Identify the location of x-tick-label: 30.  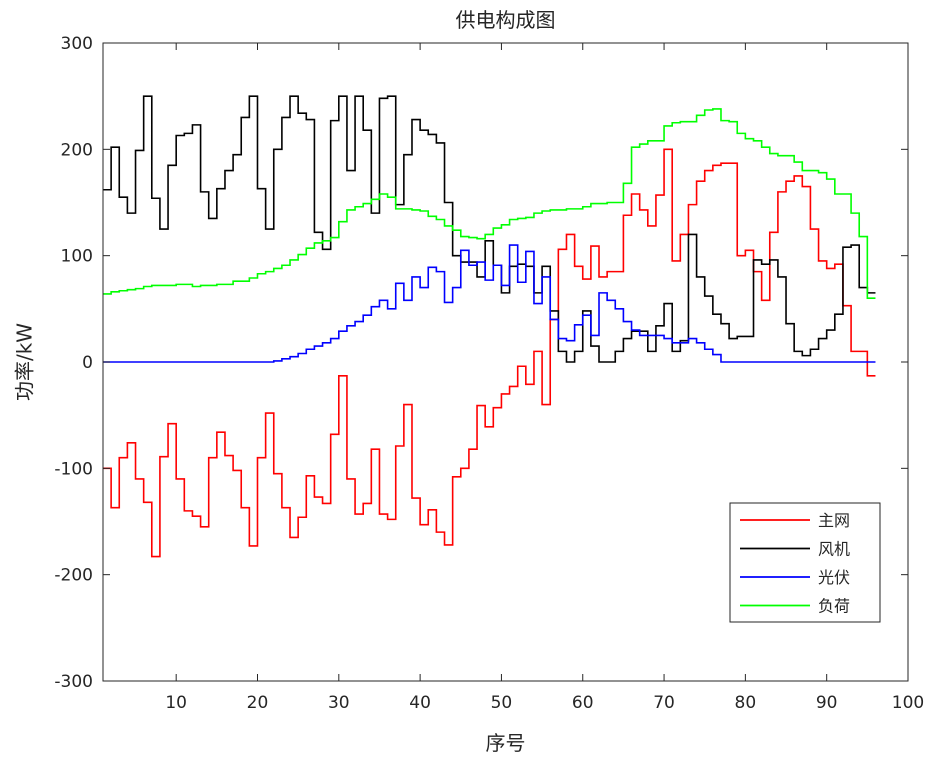
(339, 703).